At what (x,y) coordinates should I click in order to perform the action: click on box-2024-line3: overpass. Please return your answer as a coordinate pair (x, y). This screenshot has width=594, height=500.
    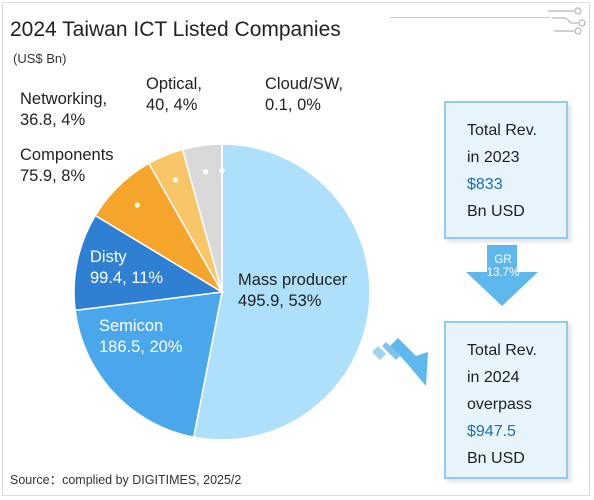
    Looking at the image, I should click on (499, 404).